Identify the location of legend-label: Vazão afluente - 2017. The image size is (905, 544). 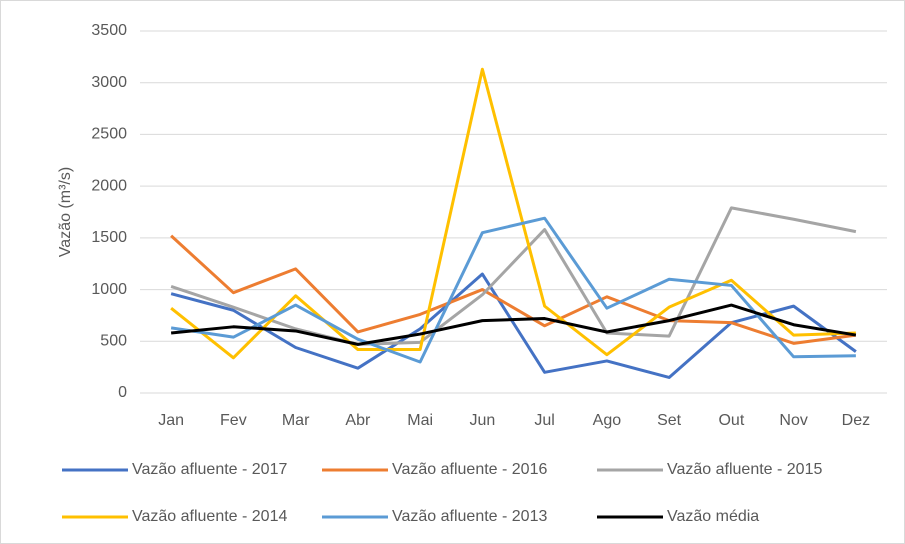
(209, 469).